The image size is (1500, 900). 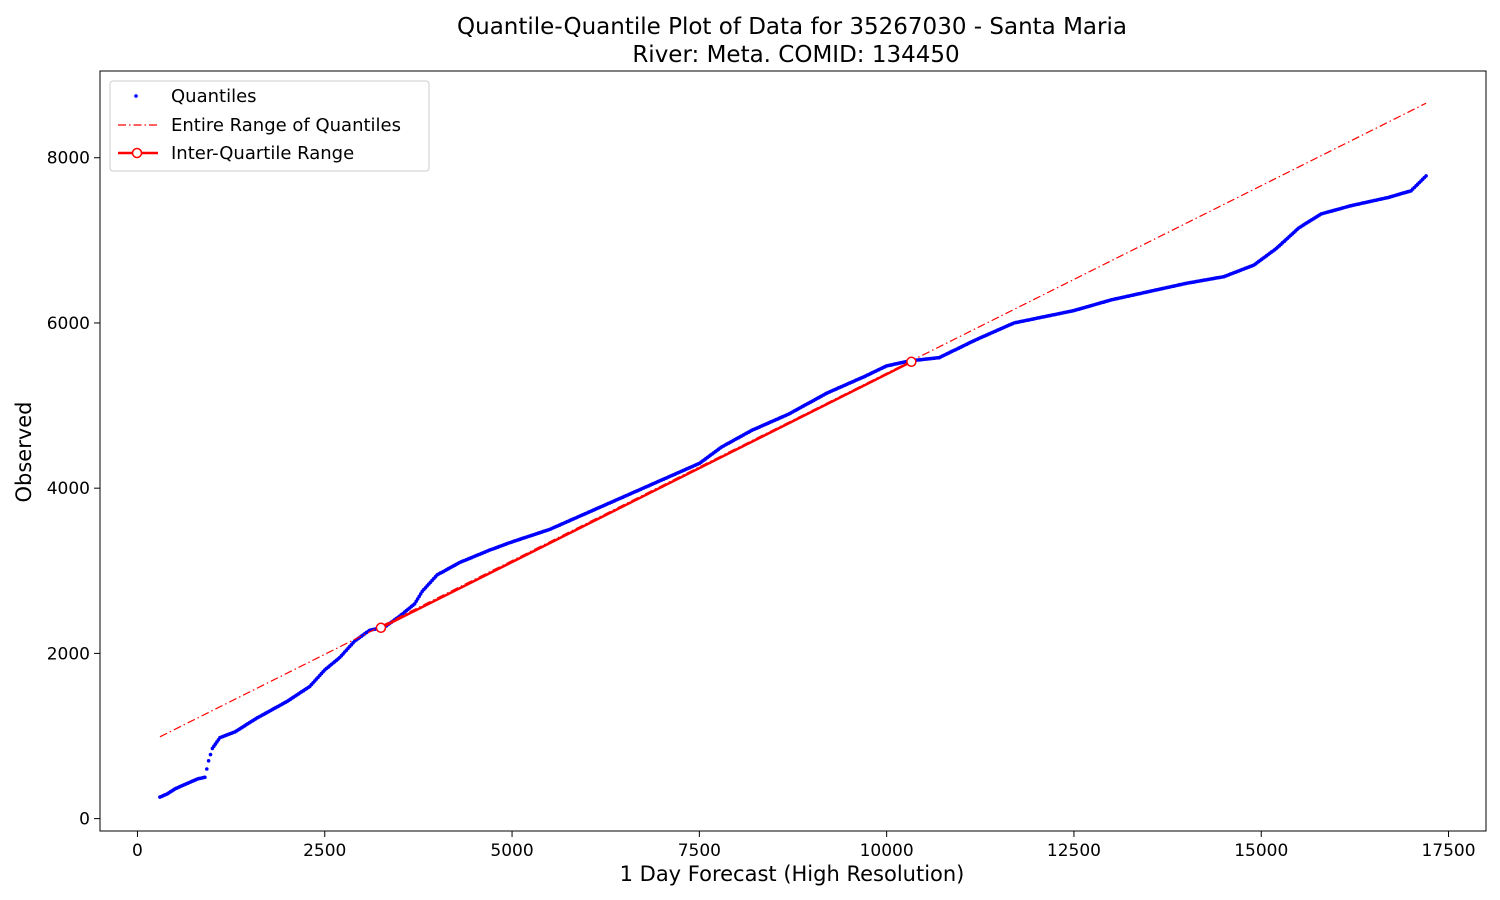 What do you see at coordinates (68, 654) in the screenshot?
I see `y-tick-label: 2000` at bounding box center [68, 654].